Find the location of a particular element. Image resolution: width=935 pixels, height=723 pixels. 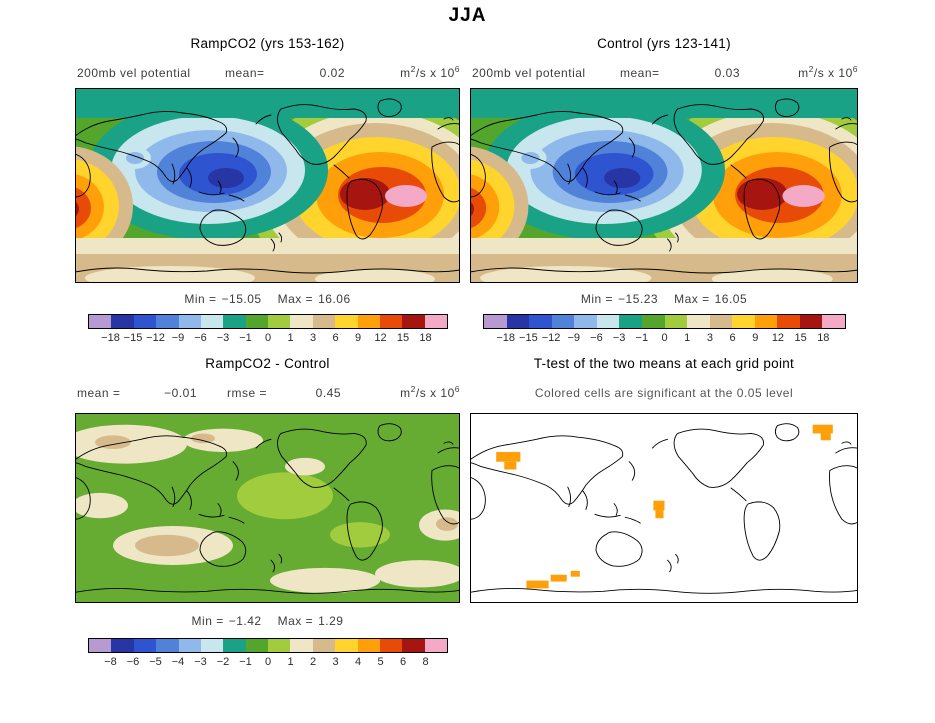

mean-value: 0.02 is located at coordinates (332, 73).